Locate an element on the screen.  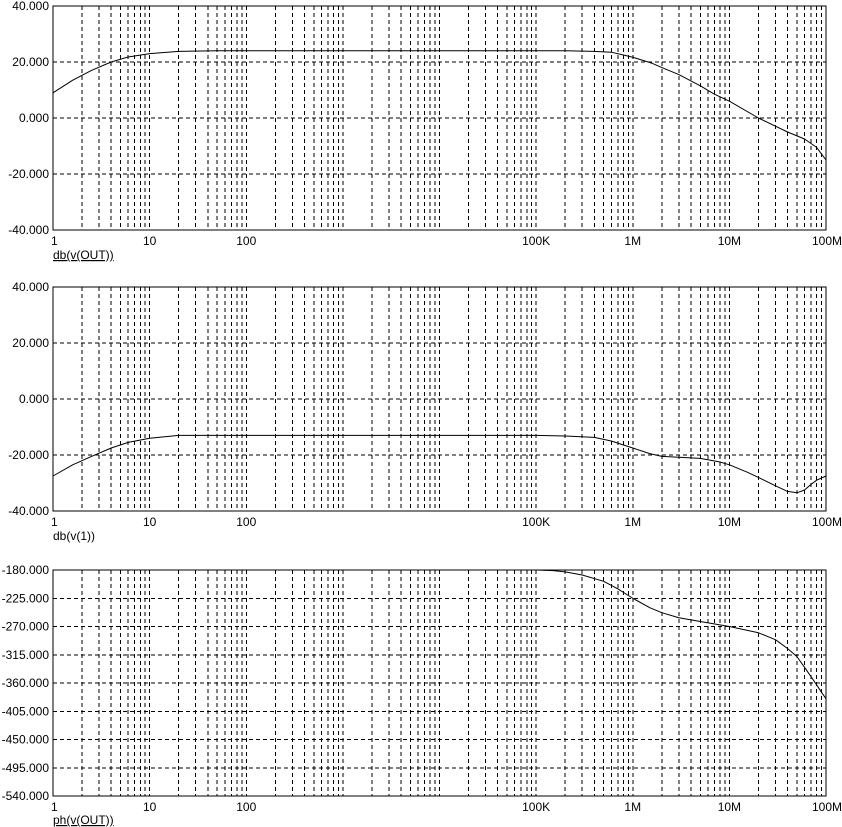
trace-title: ph(v(OUT)) is located at coordinates (83, 820).